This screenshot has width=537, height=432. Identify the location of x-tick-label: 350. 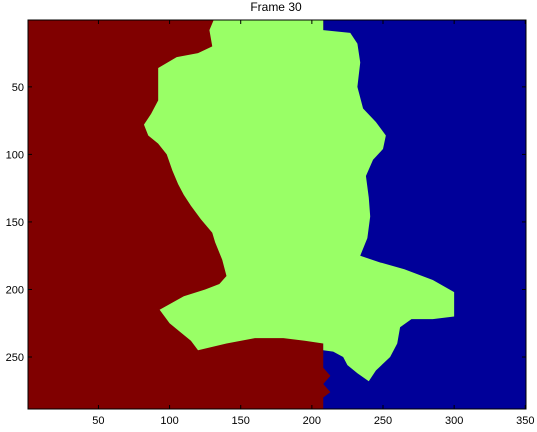
(525, 421).